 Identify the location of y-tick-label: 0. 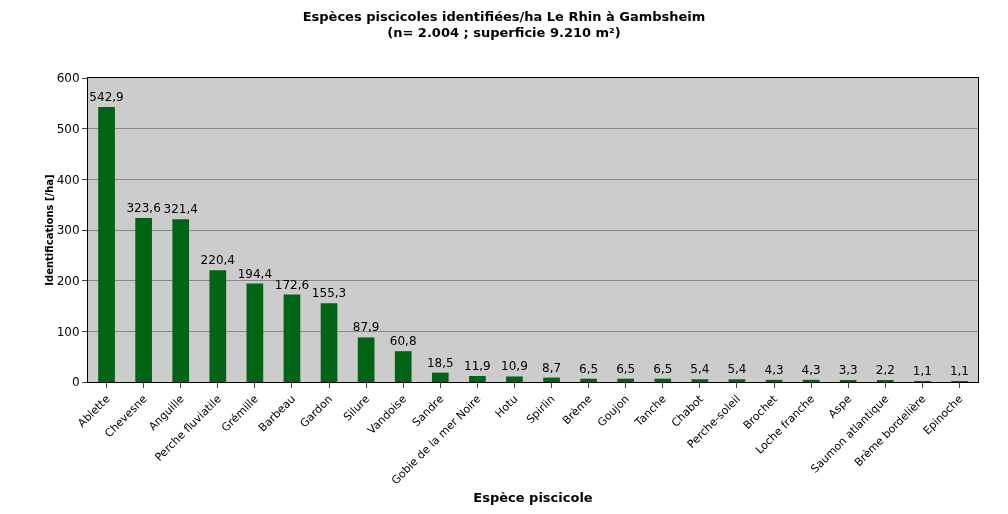
(75, 382).